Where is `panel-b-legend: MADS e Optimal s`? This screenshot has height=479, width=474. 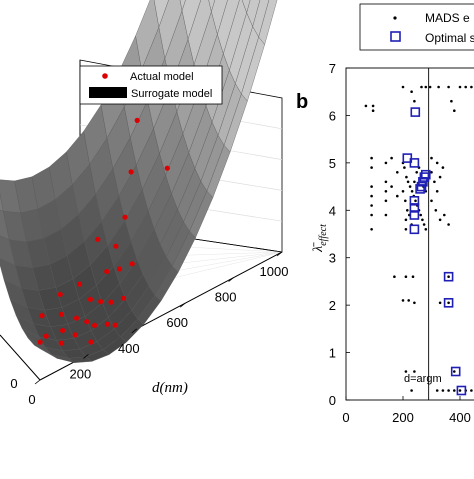 panel-b-legend: MADS e Optimal s is located at coordinates (416, 27).